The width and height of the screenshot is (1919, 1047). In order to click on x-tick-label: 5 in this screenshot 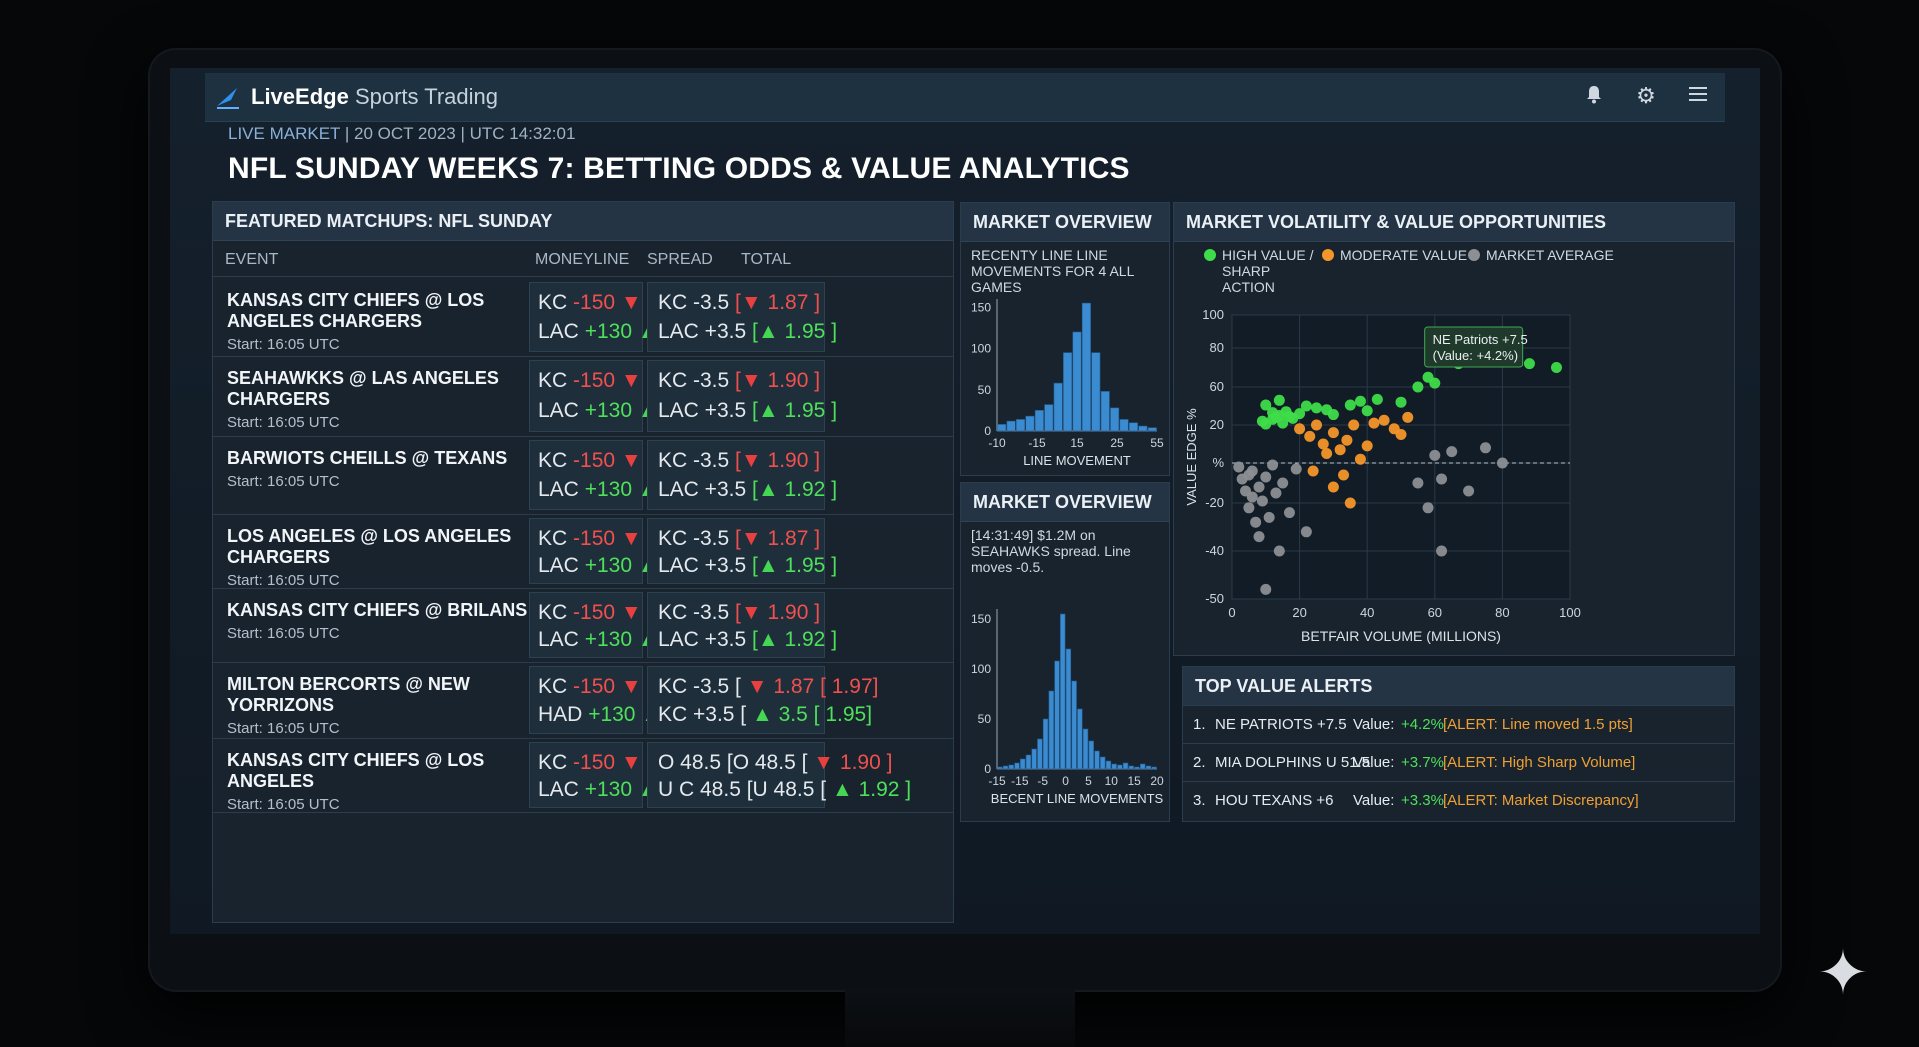, I will do `click(1088, 781)`.